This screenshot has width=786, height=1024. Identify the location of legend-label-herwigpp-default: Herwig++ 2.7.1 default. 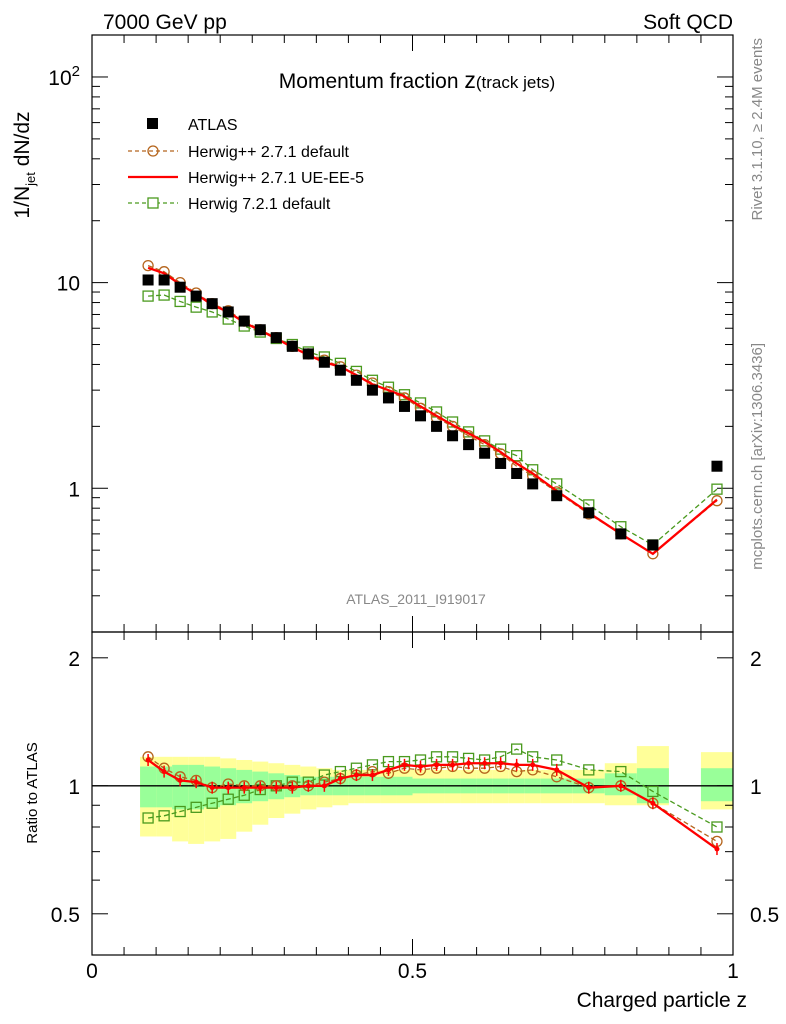
(269, 152).